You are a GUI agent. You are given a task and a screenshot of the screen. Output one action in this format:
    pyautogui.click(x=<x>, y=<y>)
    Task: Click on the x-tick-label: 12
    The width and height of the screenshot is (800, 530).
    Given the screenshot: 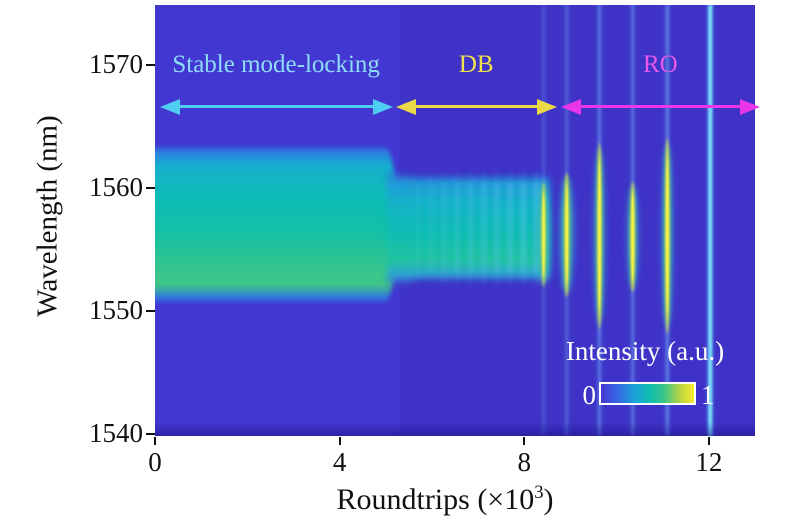 What is the action you would take?
    pyautogui.click(x=709, y=462)
    